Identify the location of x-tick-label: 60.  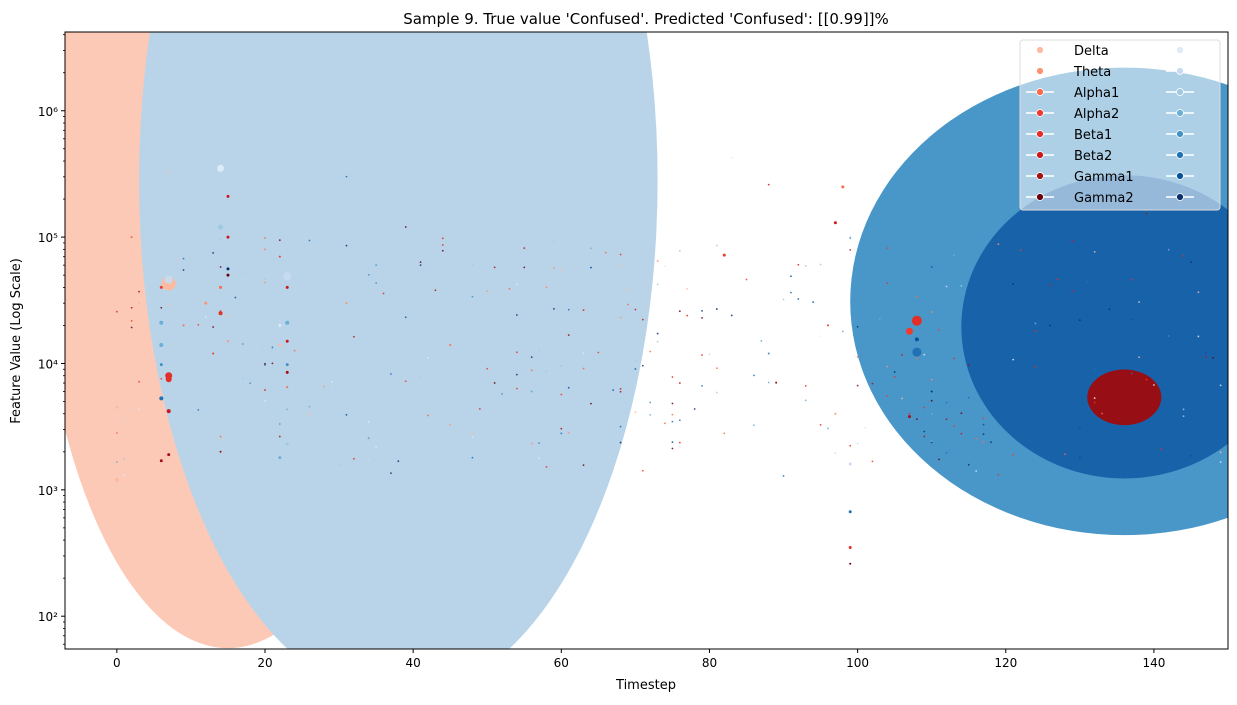
(561, 663).